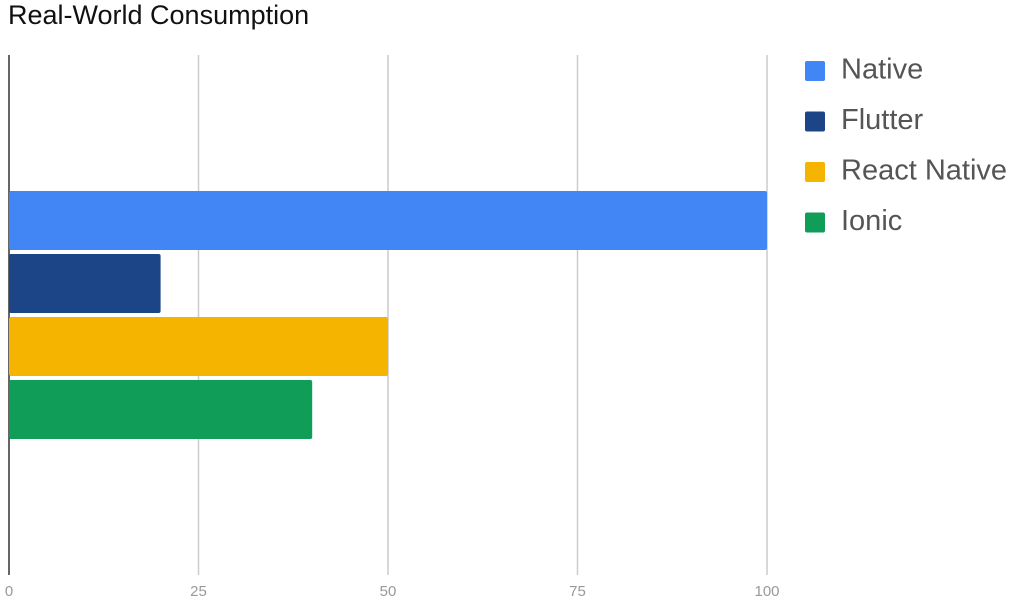 The image size is (1024, 605). What do you see at coordinates (158, 15) in the screenshot?
I see `chart-title: Real-World Consumption` at bounding box center [158, 15].